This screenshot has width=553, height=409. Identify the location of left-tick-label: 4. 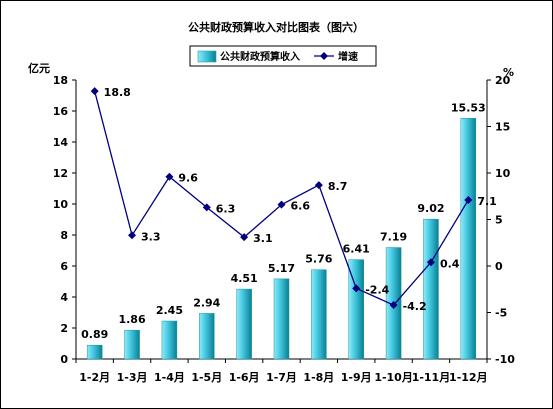
(64, 297).